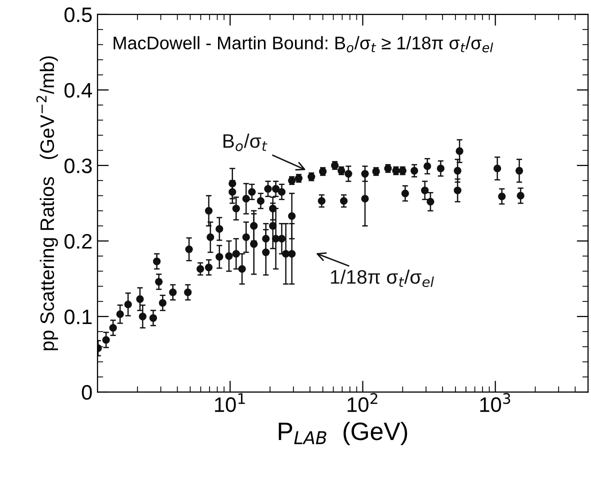 The height and width of the screenshot is (481, 591). What do you see at coordinates (304, 44) in the screenshot?
I see `text: MacDowell - Martin Bound: B$_{o}$/σ$_{t}$ ≥ 1/18π σ$_{t}$/σ$_{el}$` at bounding box center [304, 44].